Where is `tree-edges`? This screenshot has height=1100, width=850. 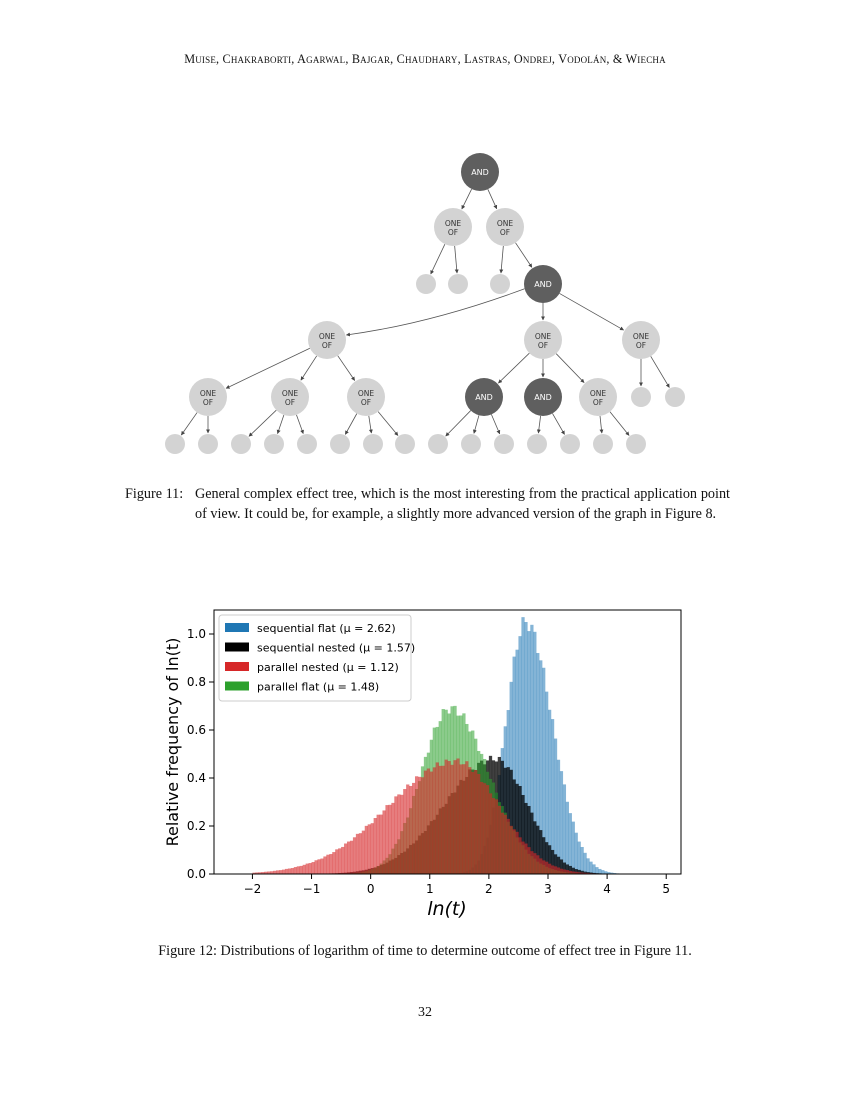
tree-edges is located at coordinates (425, 312).